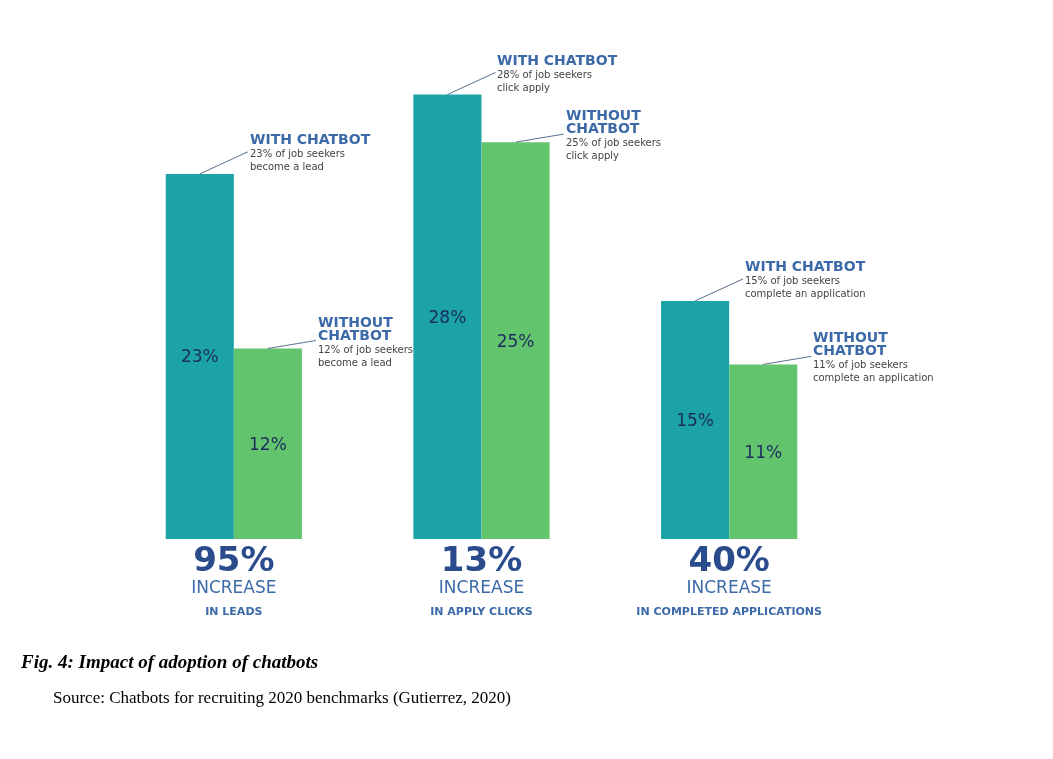  I want to click on x-tick-label: 40% INCREASE IN COMPLETED APPLICATIONS, so click(729, 579).